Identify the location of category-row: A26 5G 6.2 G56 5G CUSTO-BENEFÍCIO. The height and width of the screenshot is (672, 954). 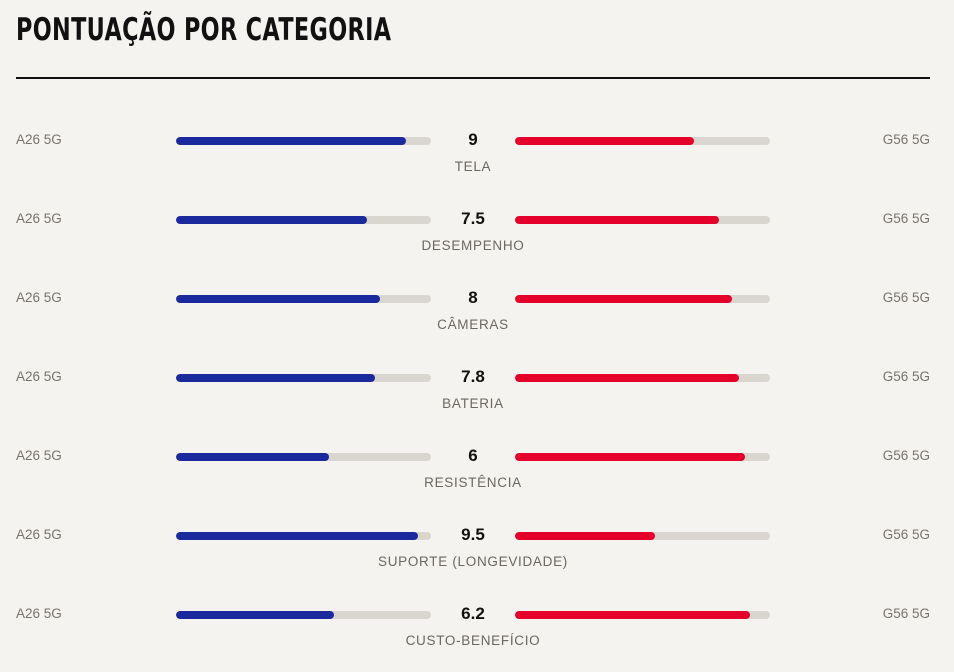
(477, 635).